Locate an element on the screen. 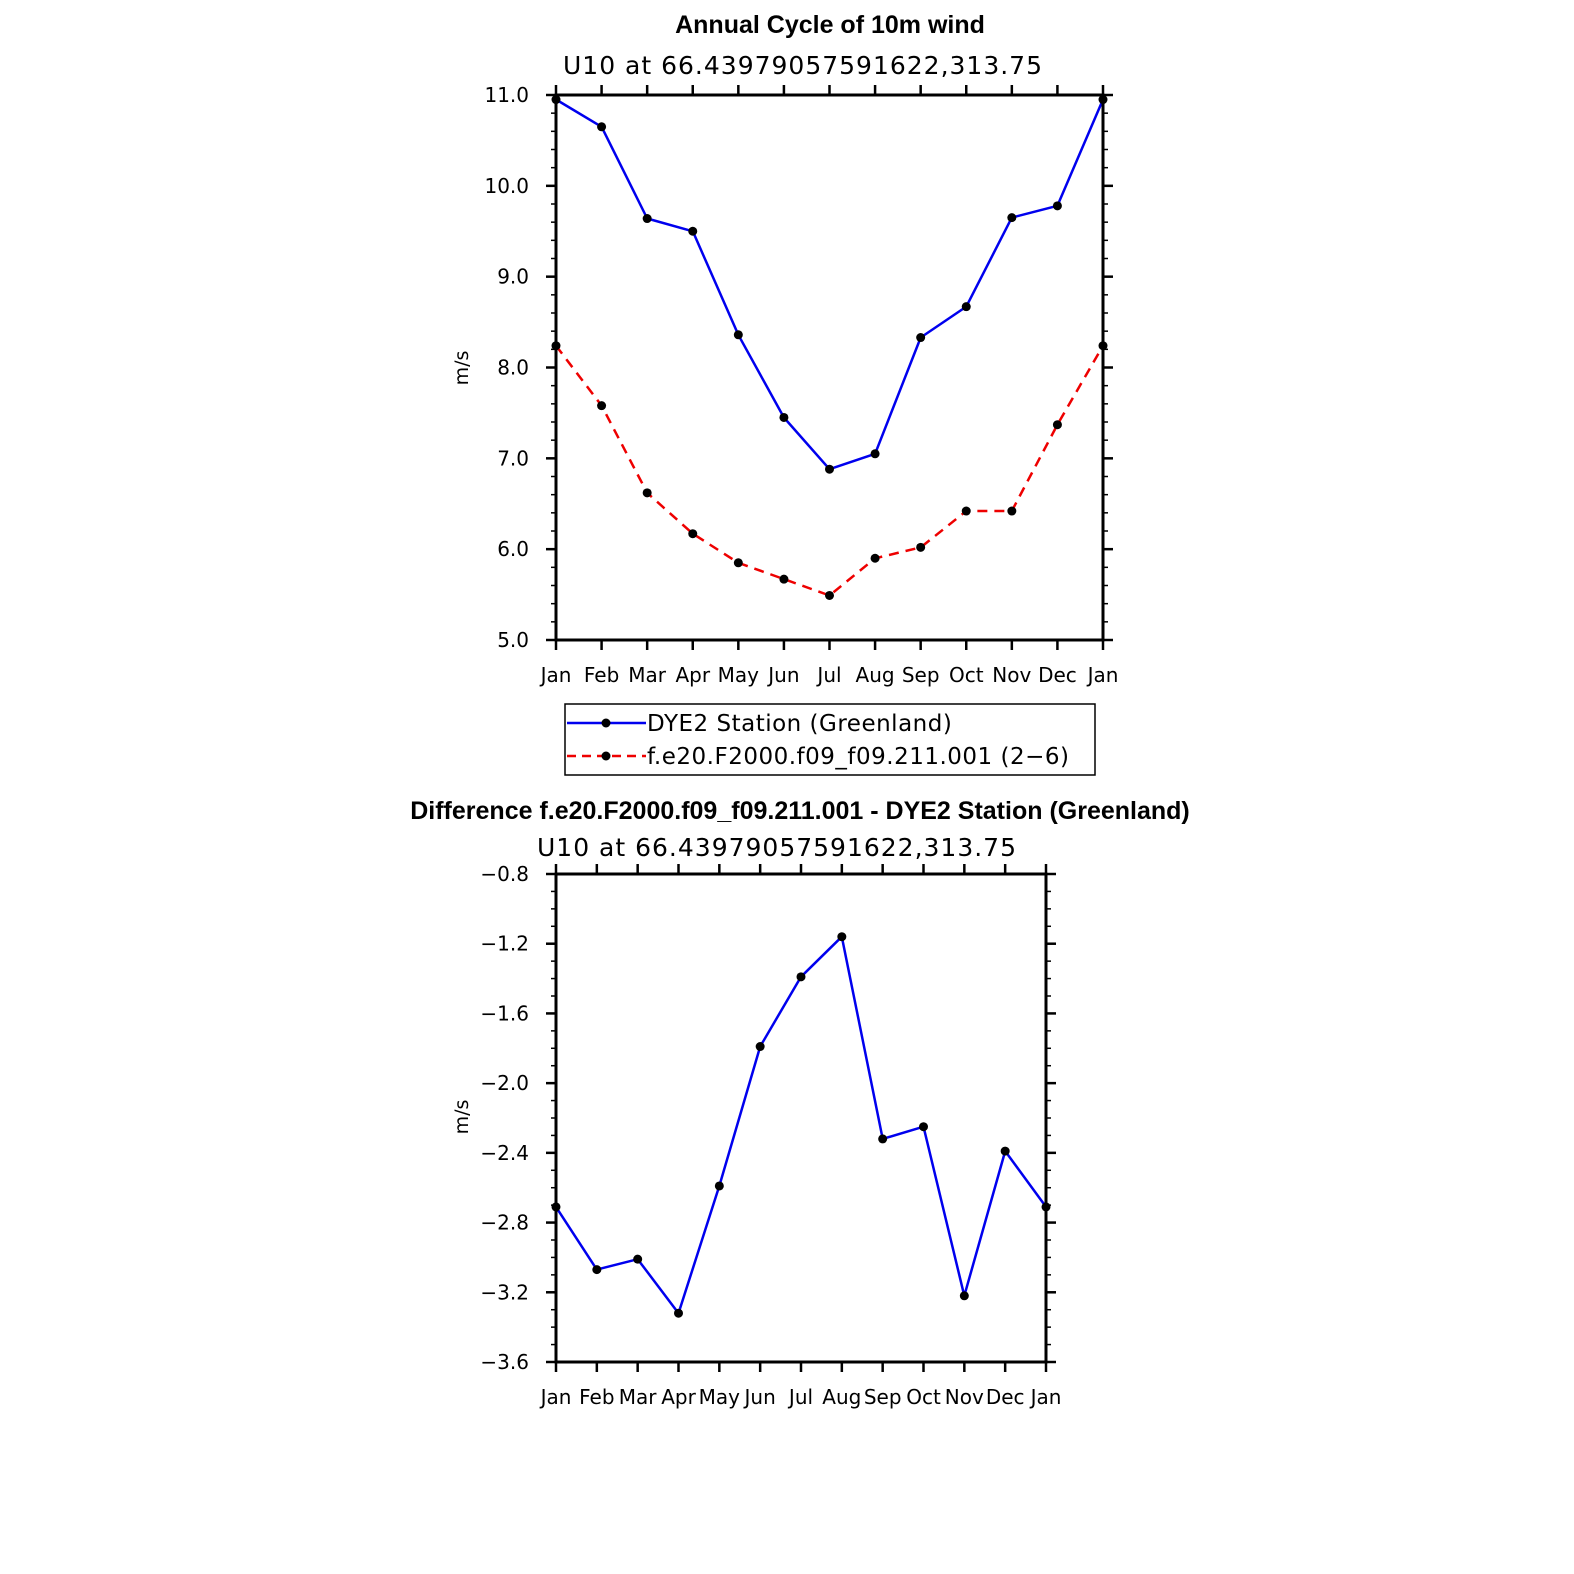 This screenshot has height=1574, width=1574. y-tick-label: −0.8 is located at coordinates (504, 874).